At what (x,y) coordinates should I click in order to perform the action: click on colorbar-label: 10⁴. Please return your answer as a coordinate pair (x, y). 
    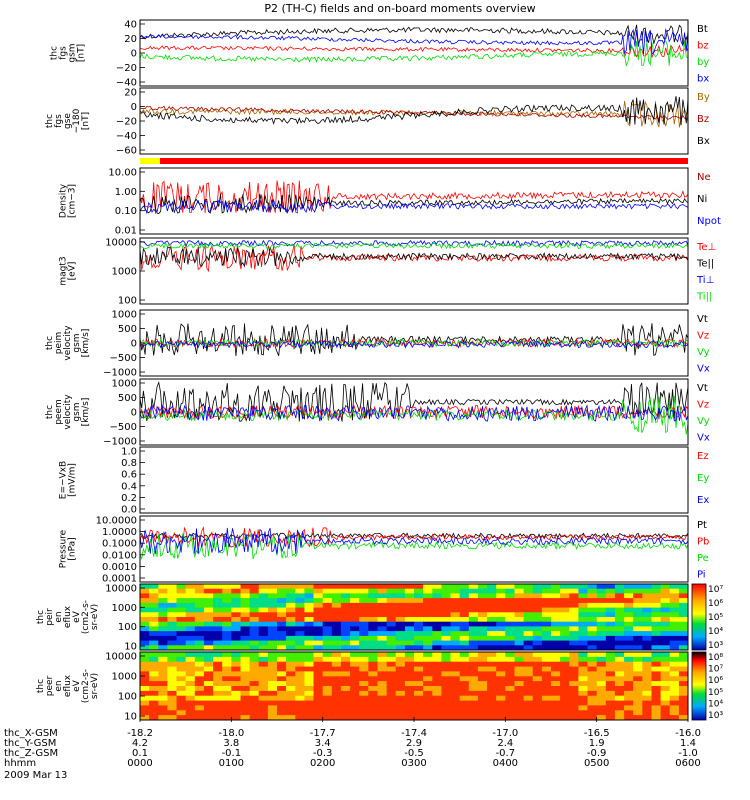
    Looking at the image, I should click on (715, 632).